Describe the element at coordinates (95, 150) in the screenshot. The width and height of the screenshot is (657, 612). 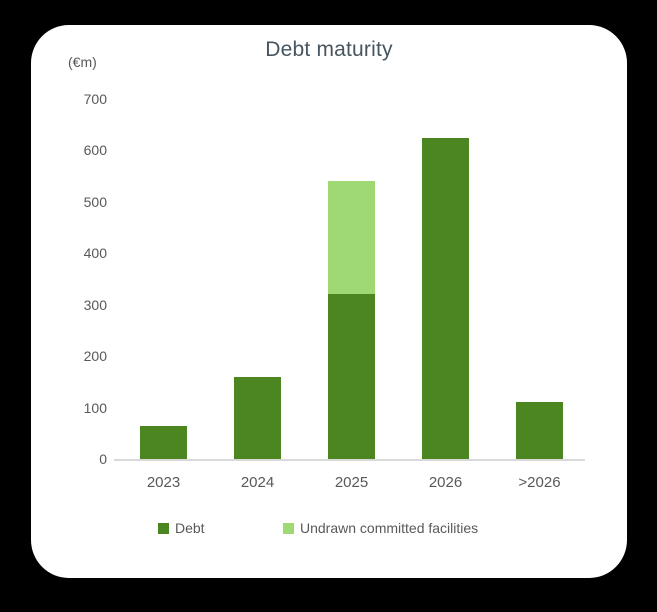
I see `y-axis-tick-label: 600` at that location.